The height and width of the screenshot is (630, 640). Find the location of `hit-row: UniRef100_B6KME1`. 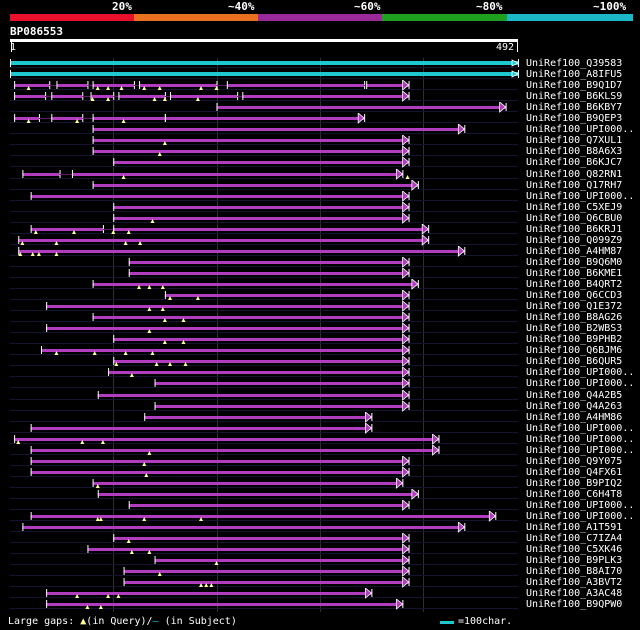

hit-row: UniRef100_B6KME1 is located at coordinates (320, 273).